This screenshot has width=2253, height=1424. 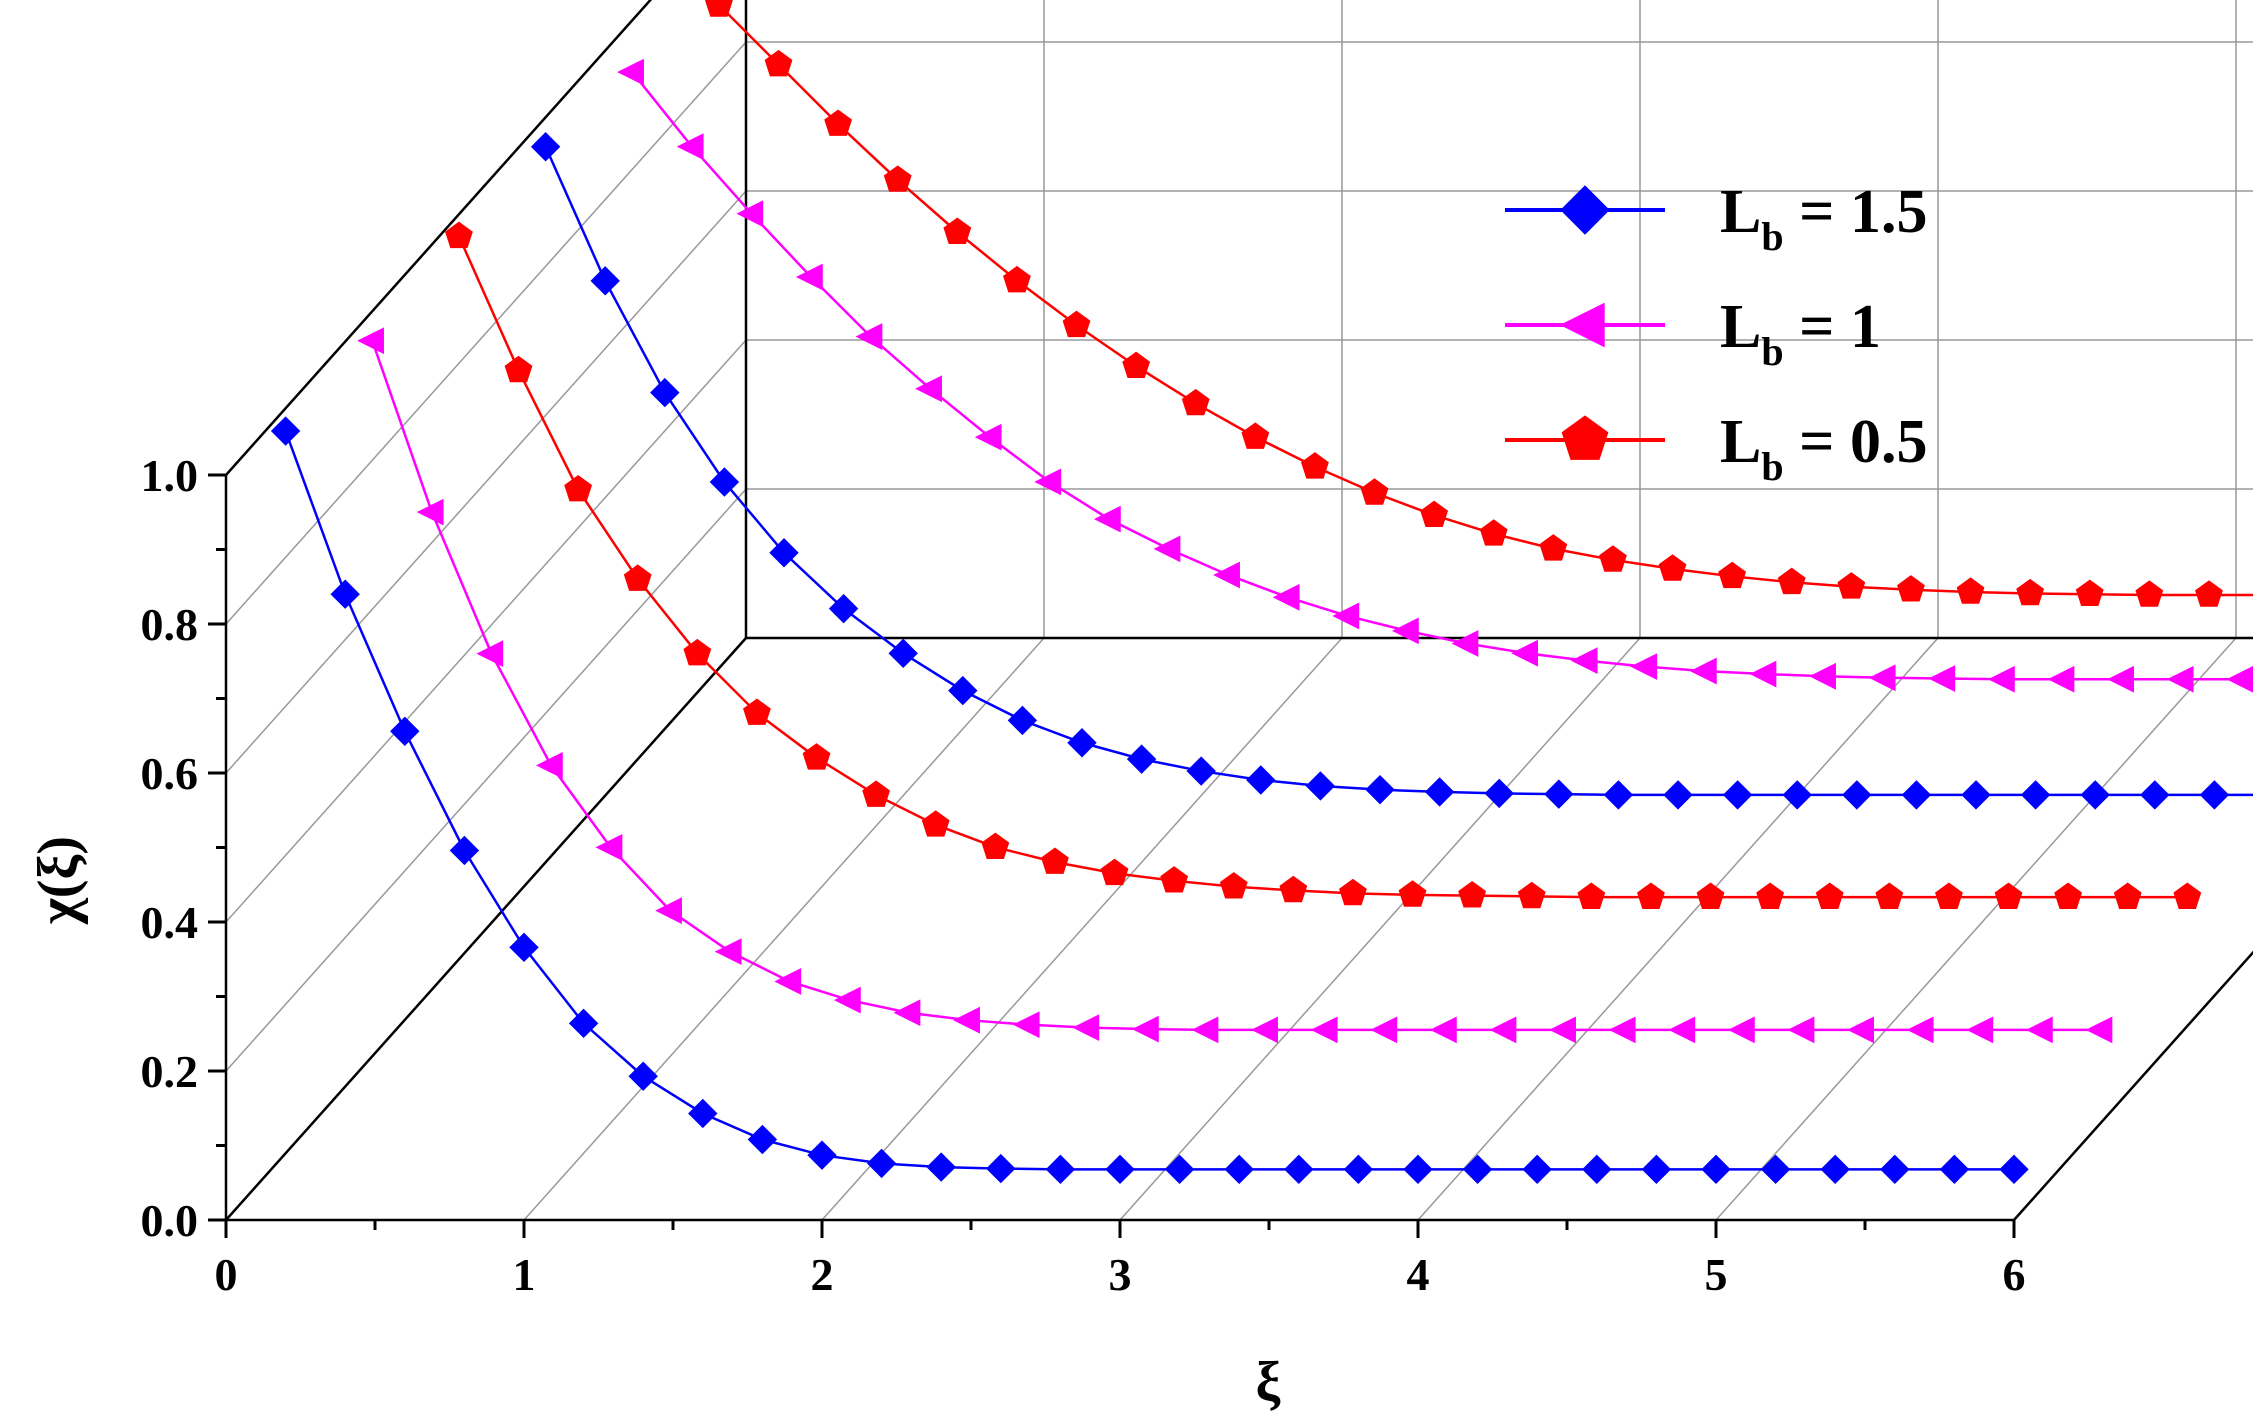 I want to click on y-tick-label: 0.0, so click(x=170, y=1220).